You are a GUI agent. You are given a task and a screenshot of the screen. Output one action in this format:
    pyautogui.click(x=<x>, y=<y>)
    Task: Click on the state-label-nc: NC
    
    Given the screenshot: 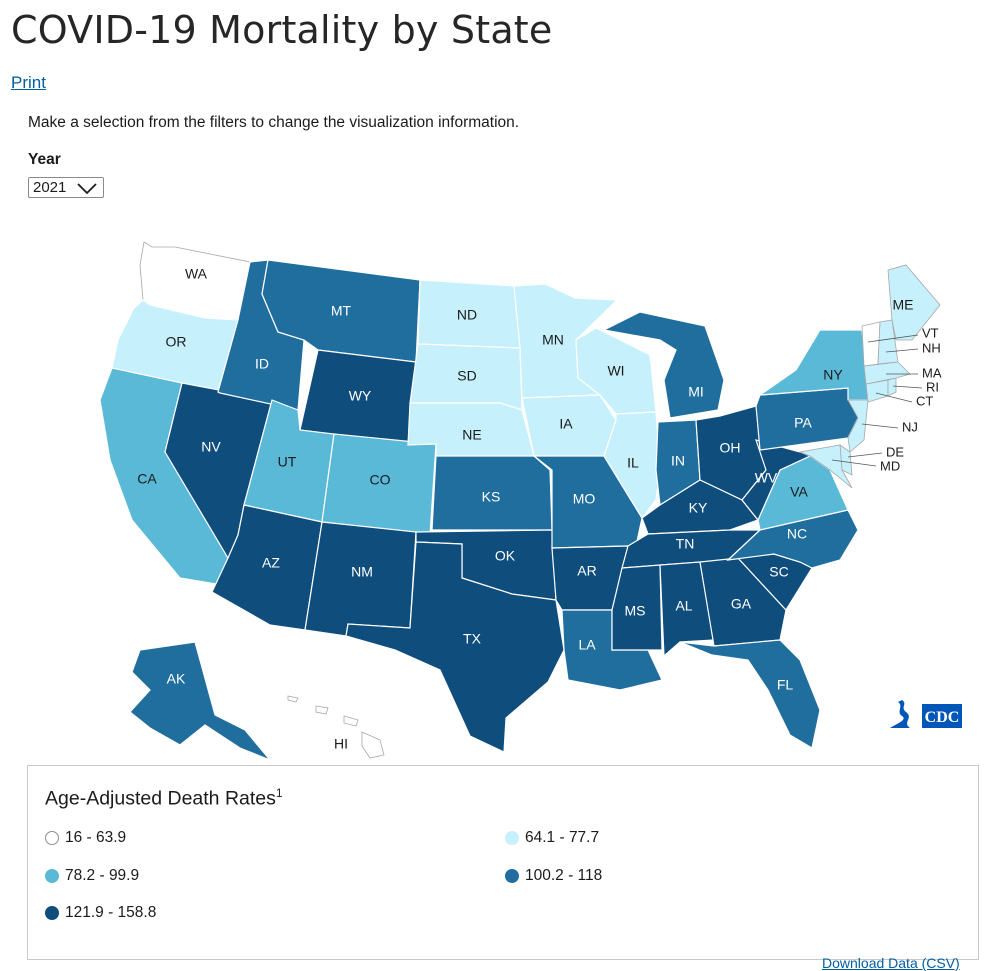 What is the action you would take?
    pyautogui.click(x=797, y=534)
    